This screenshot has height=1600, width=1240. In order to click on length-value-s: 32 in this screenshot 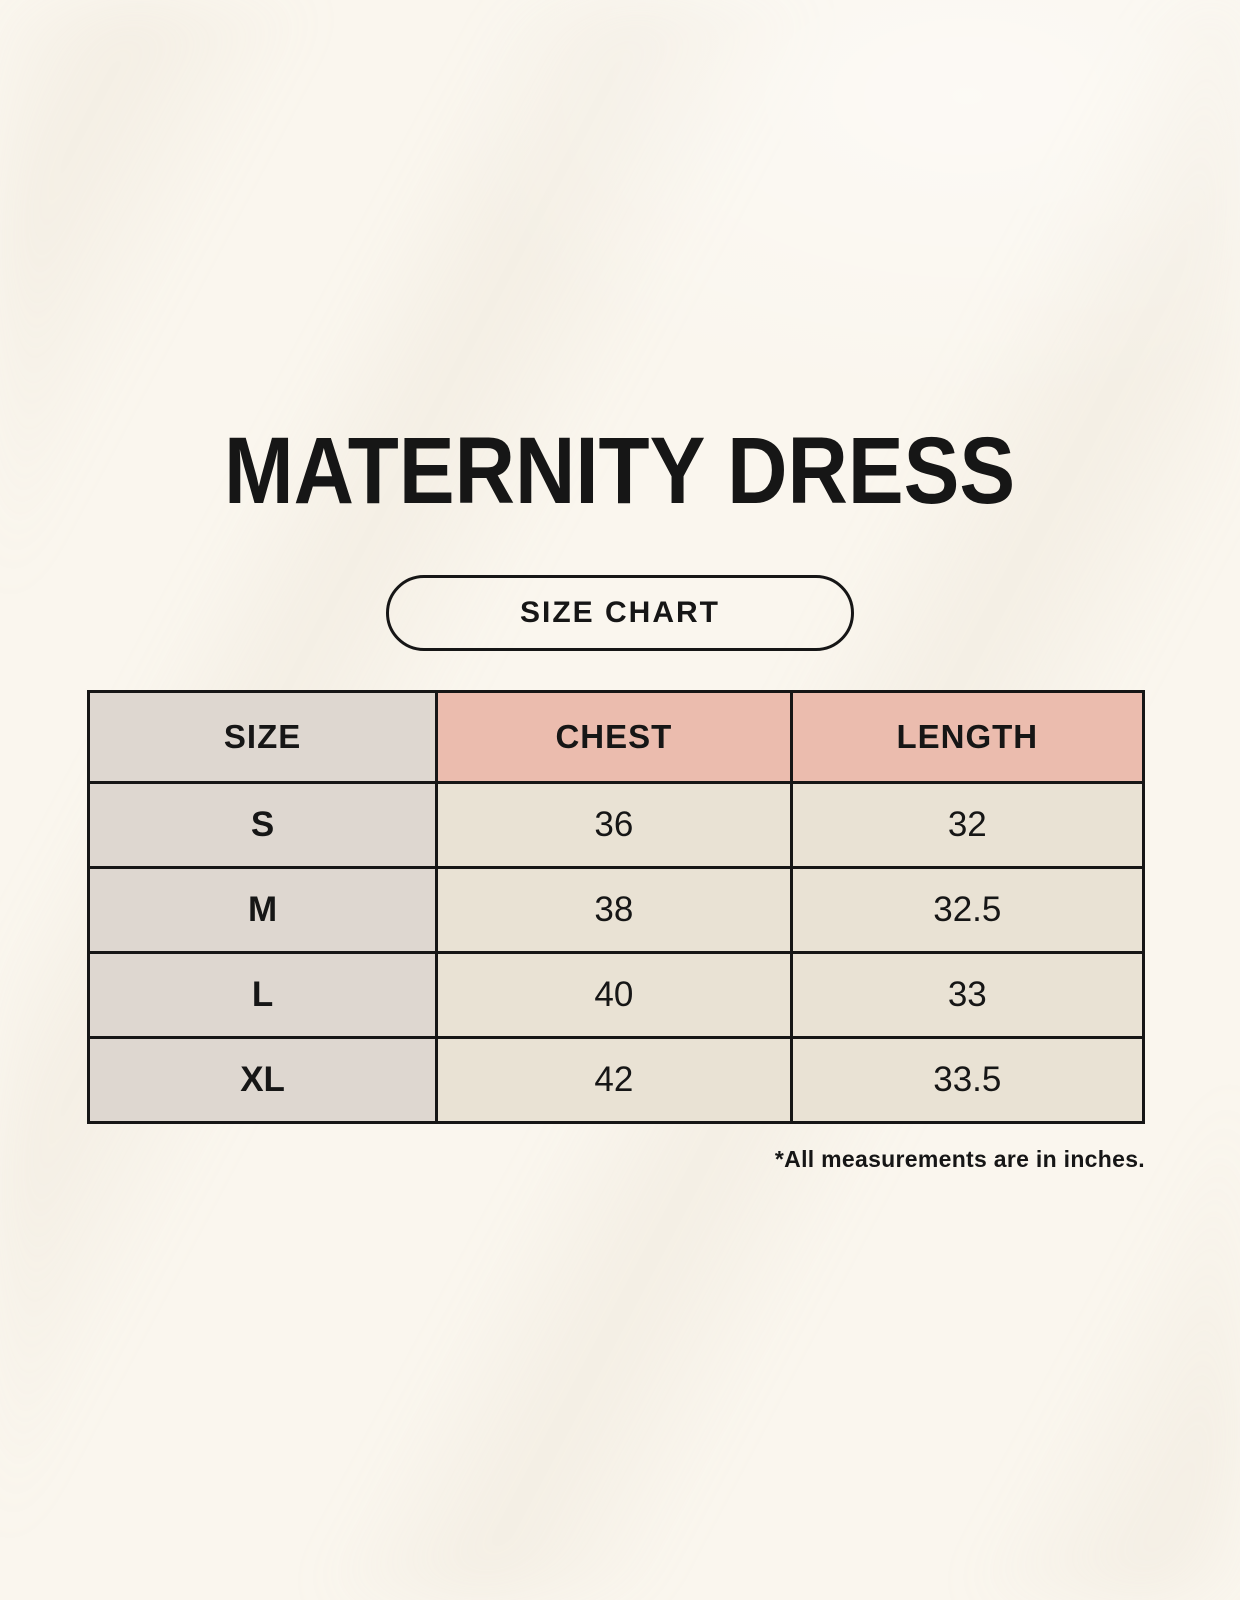, I will do `click(967, 825)`.